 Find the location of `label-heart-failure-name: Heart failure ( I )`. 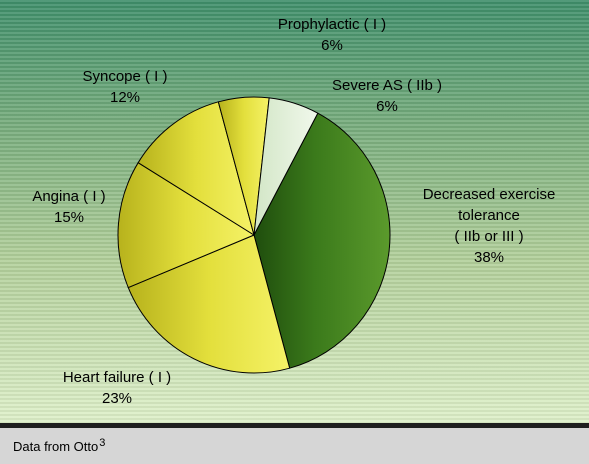

label-heart-failure-name: Heart failure ( I ) is located at coordinates (117, 377).